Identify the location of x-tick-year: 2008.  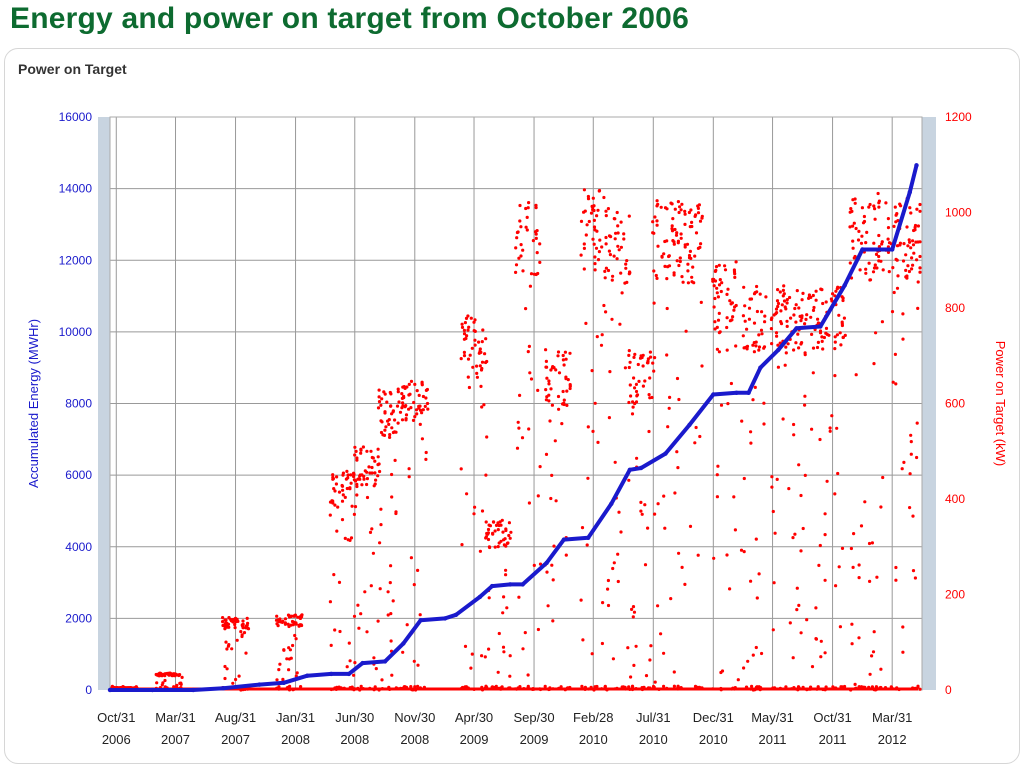
(354, 739).